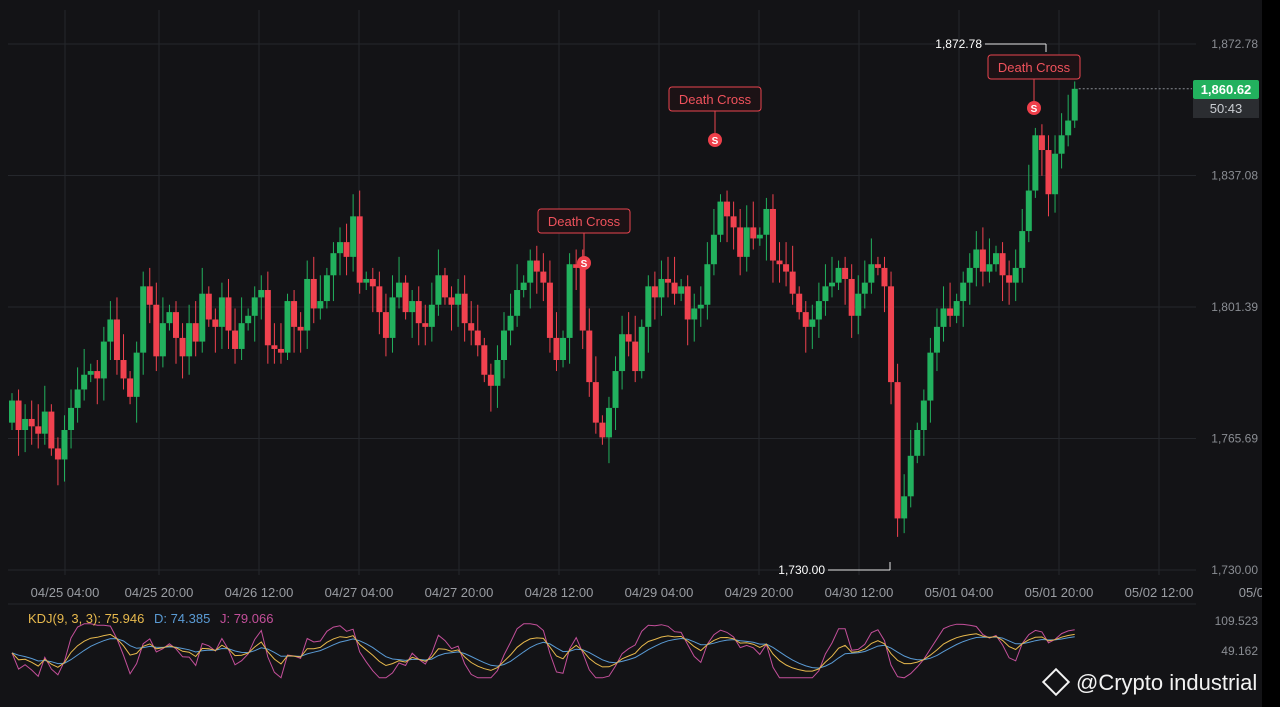  I want to click on x-tick-label: 05/01 04:00, so click(959, 592).